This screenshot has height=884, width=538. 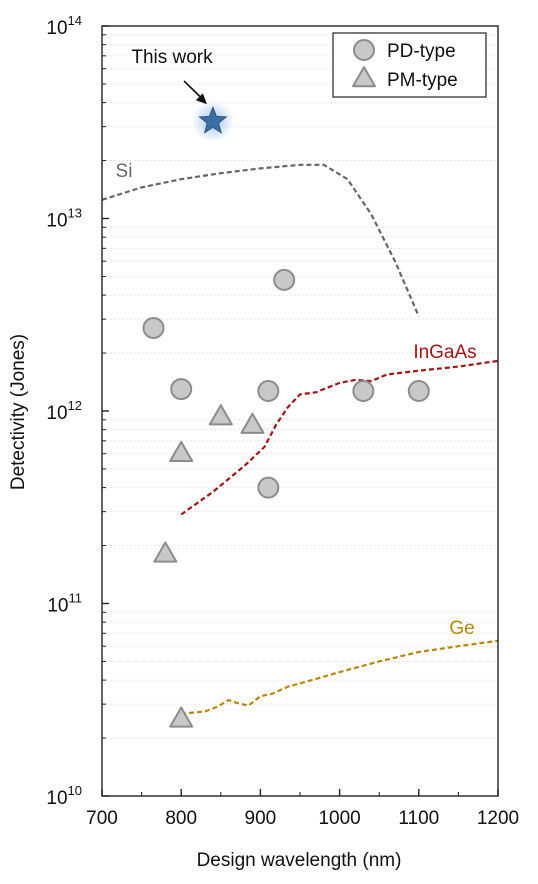 I want to click on x-tick-label: 1000, so click(x=339, y=818).